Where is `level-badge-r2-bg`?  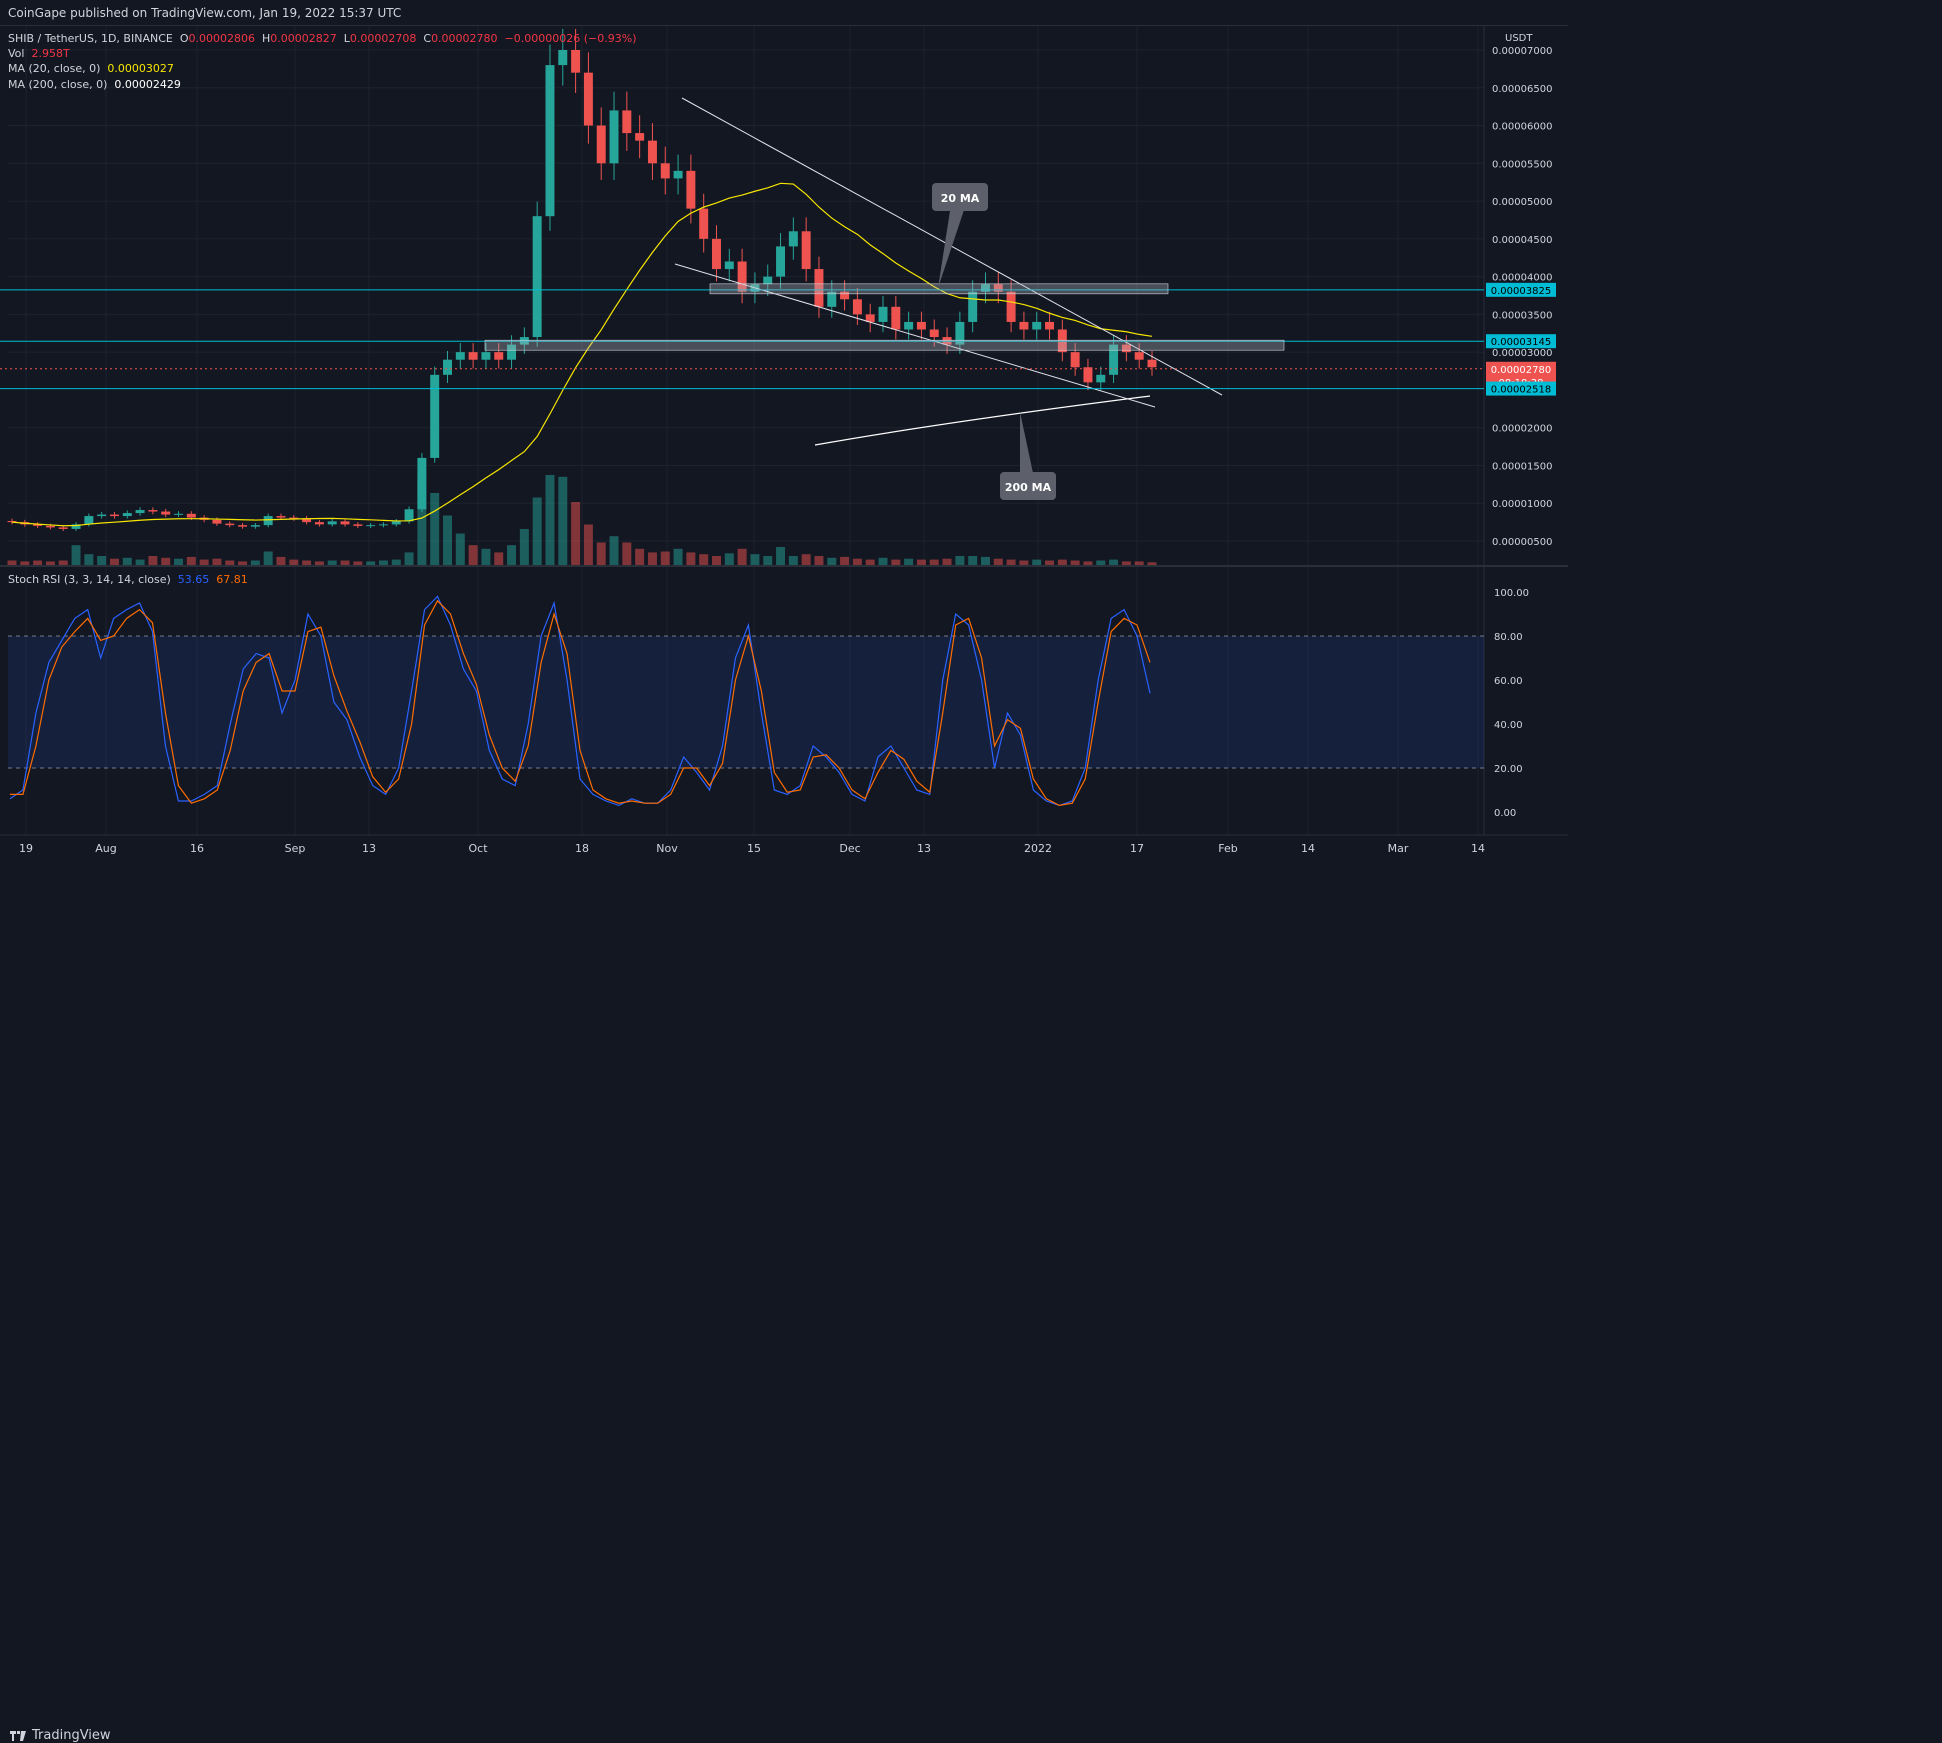
level-badge-r2-bg is located at coordinates (1521, 341).